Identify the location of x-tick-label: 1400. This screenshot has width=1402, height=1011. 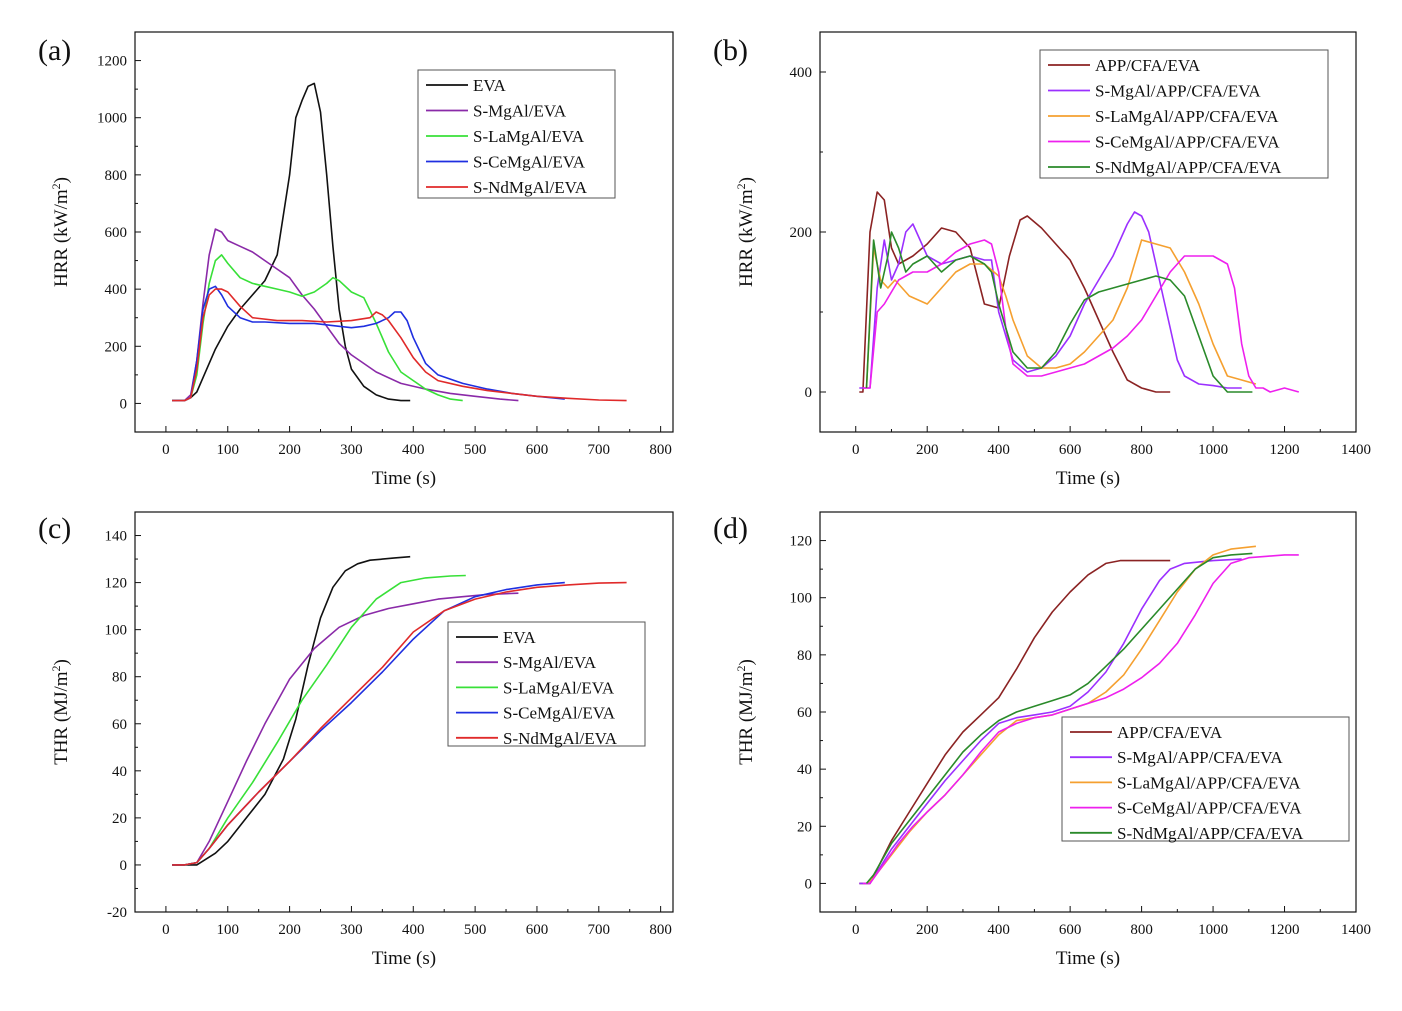
(1356, 450).